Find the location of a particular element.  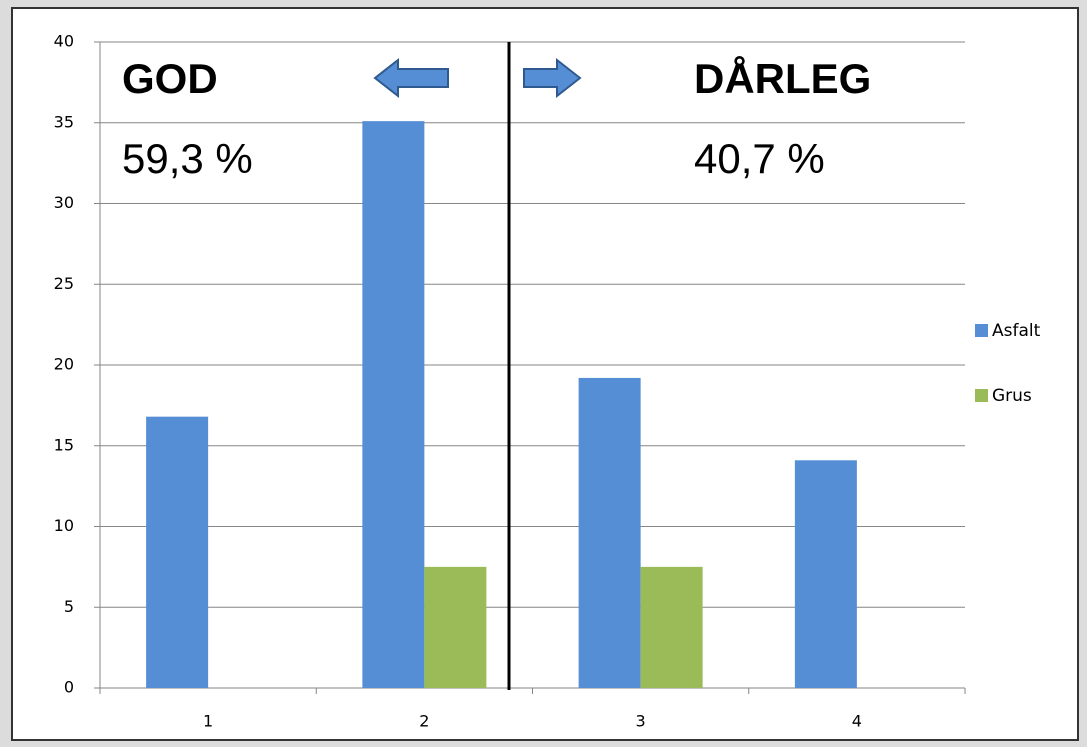

x-tick-label: 4 is located at coordinates (857, 721).